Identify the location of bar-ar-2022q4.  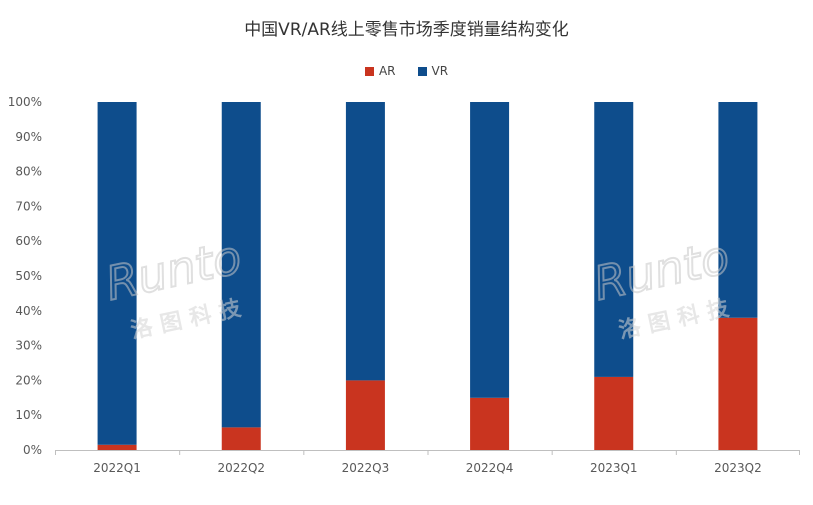
(490, 423).